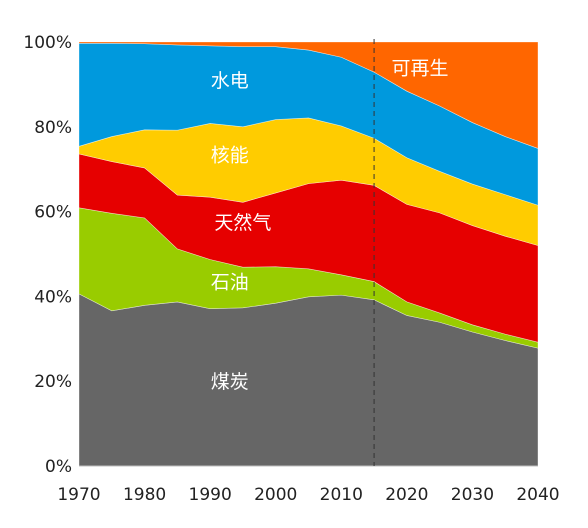 Image resolution: width=588 pixels, height=528 pixels. What do you see at coordinates (53, 297) in the screenshot?
I see `y-tick-label: 40%` at bounding box center [53, 297].